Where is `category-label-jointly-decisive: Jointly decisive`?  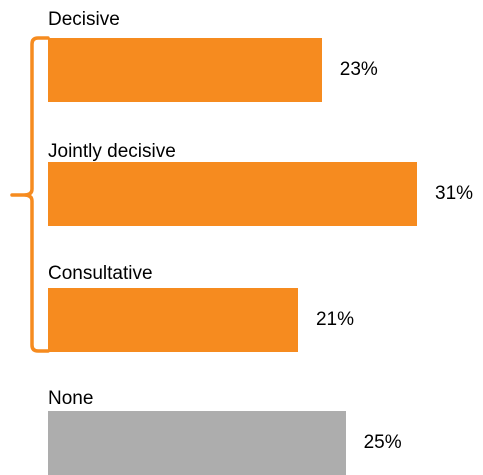 category-label-jointly-decisive: Jointly decisive is located at coordinates (112, 151).